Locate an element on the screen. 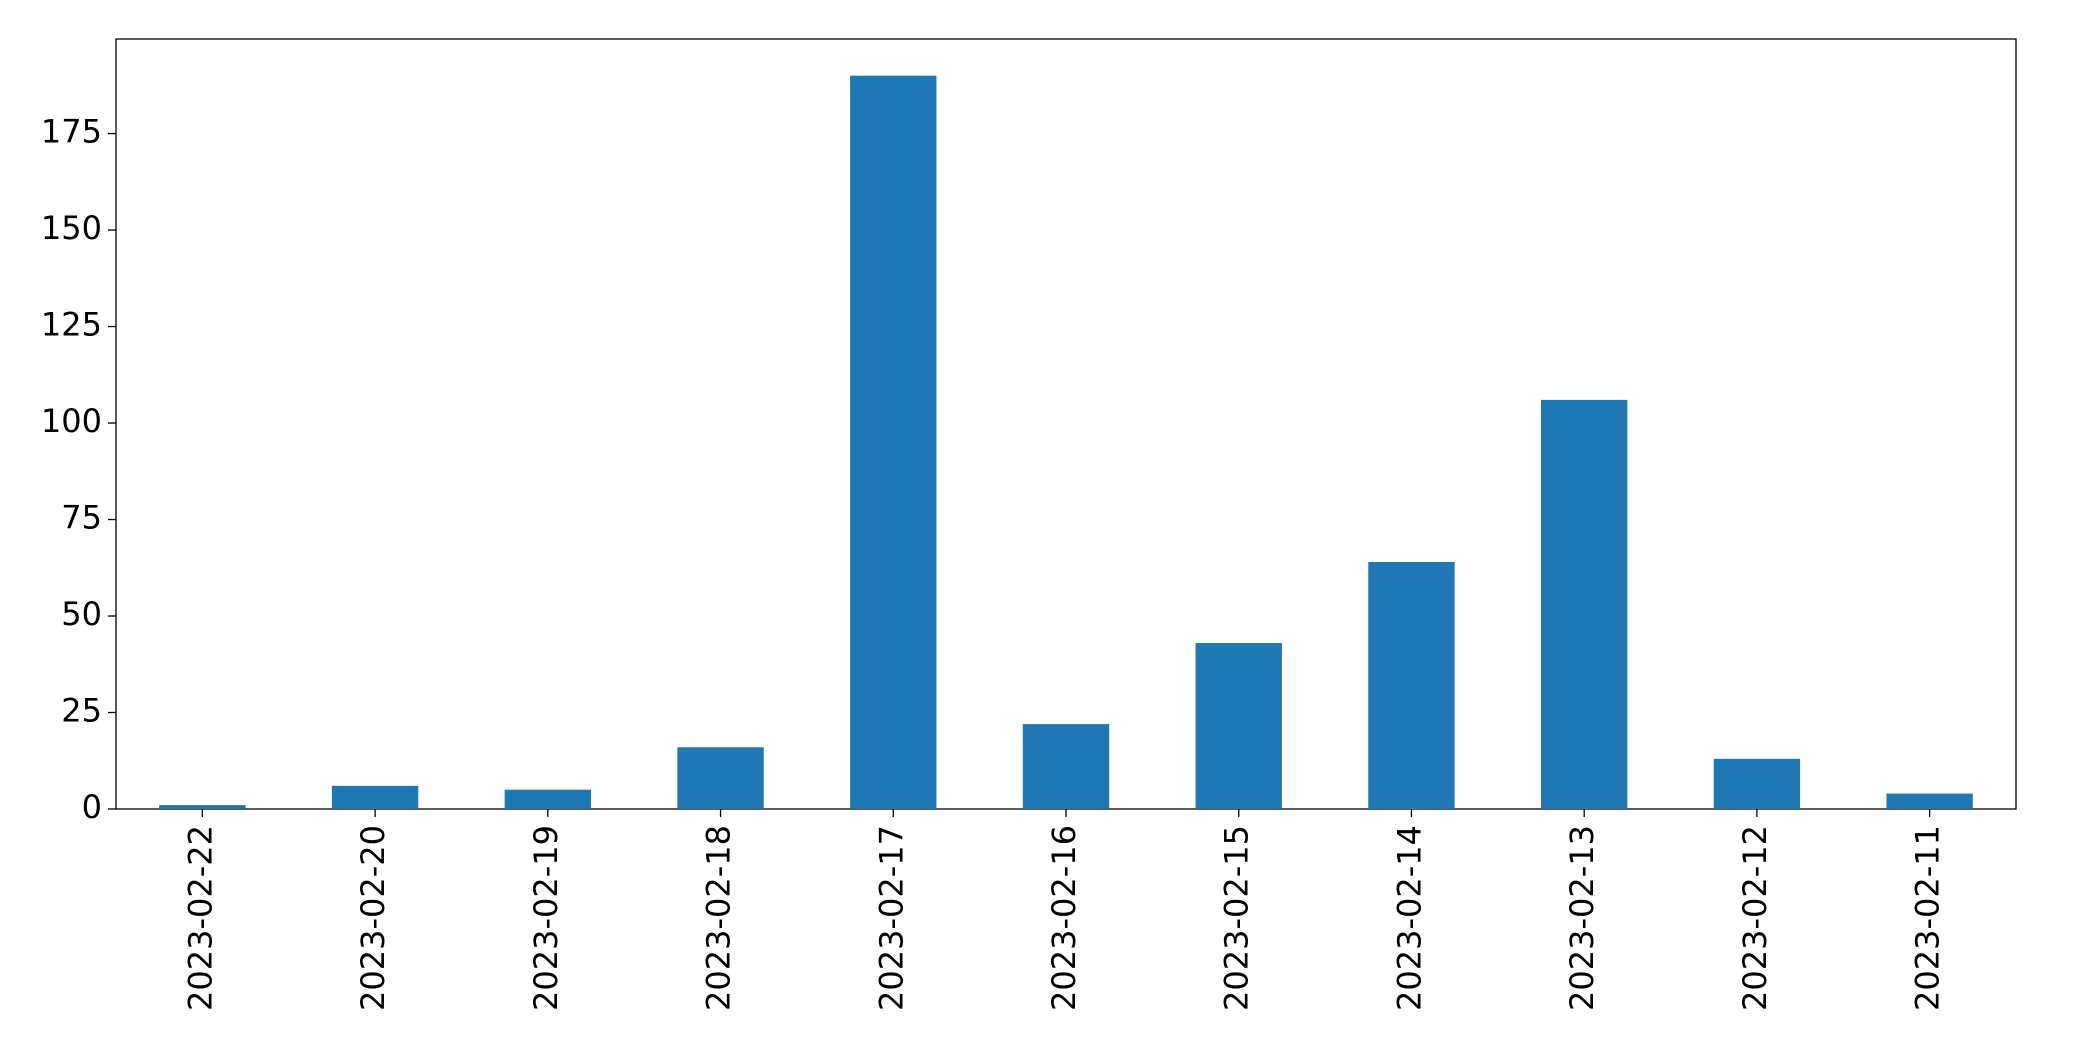  x-tick-label: 2023-02-13 is located at coordinates (1582, 918).